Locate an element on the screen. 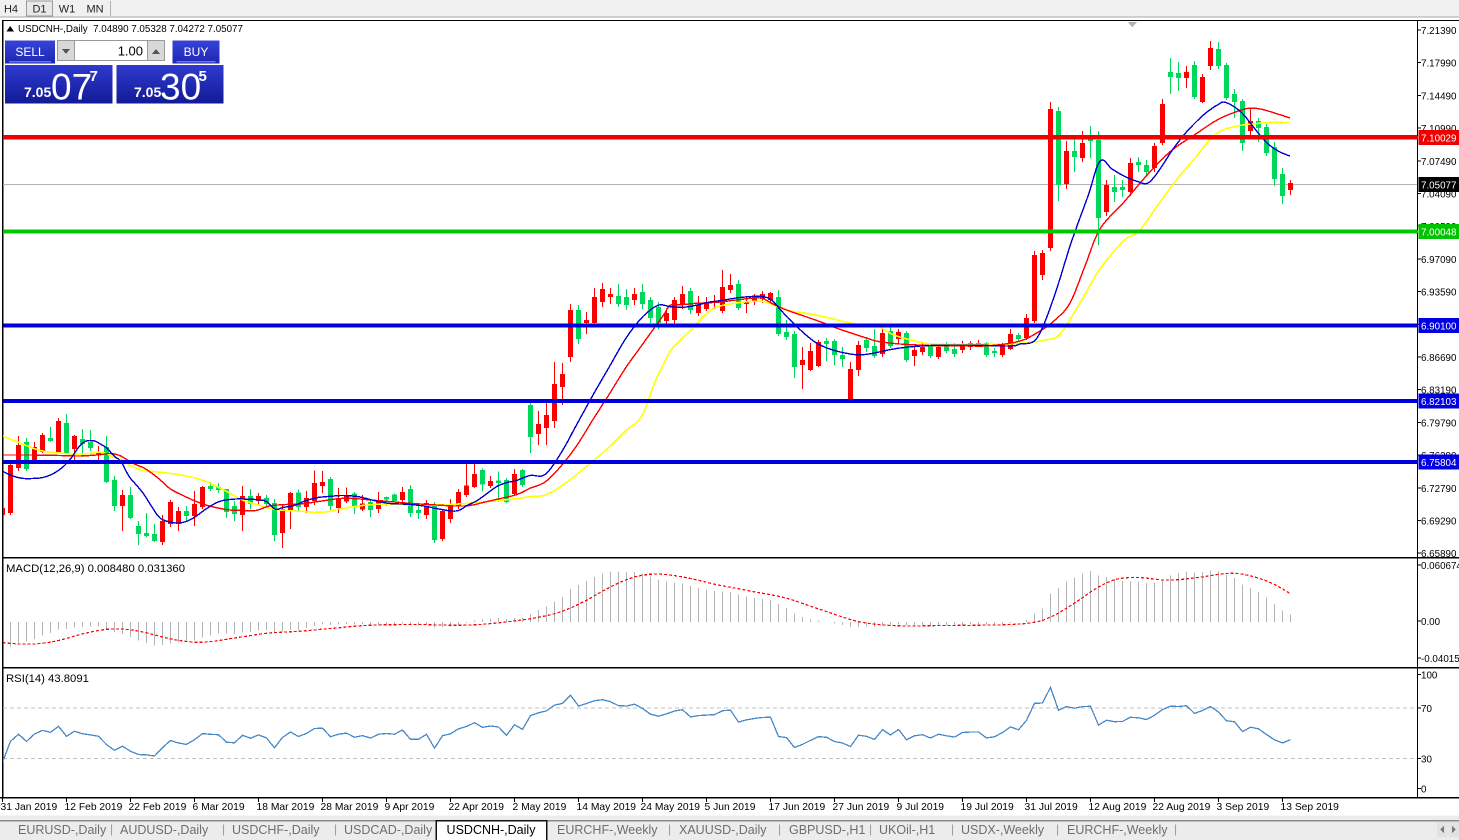 The width and height of the screenshot is (1459, 840). svg-text: 6.69290 is located at coordinates (1439, 522).